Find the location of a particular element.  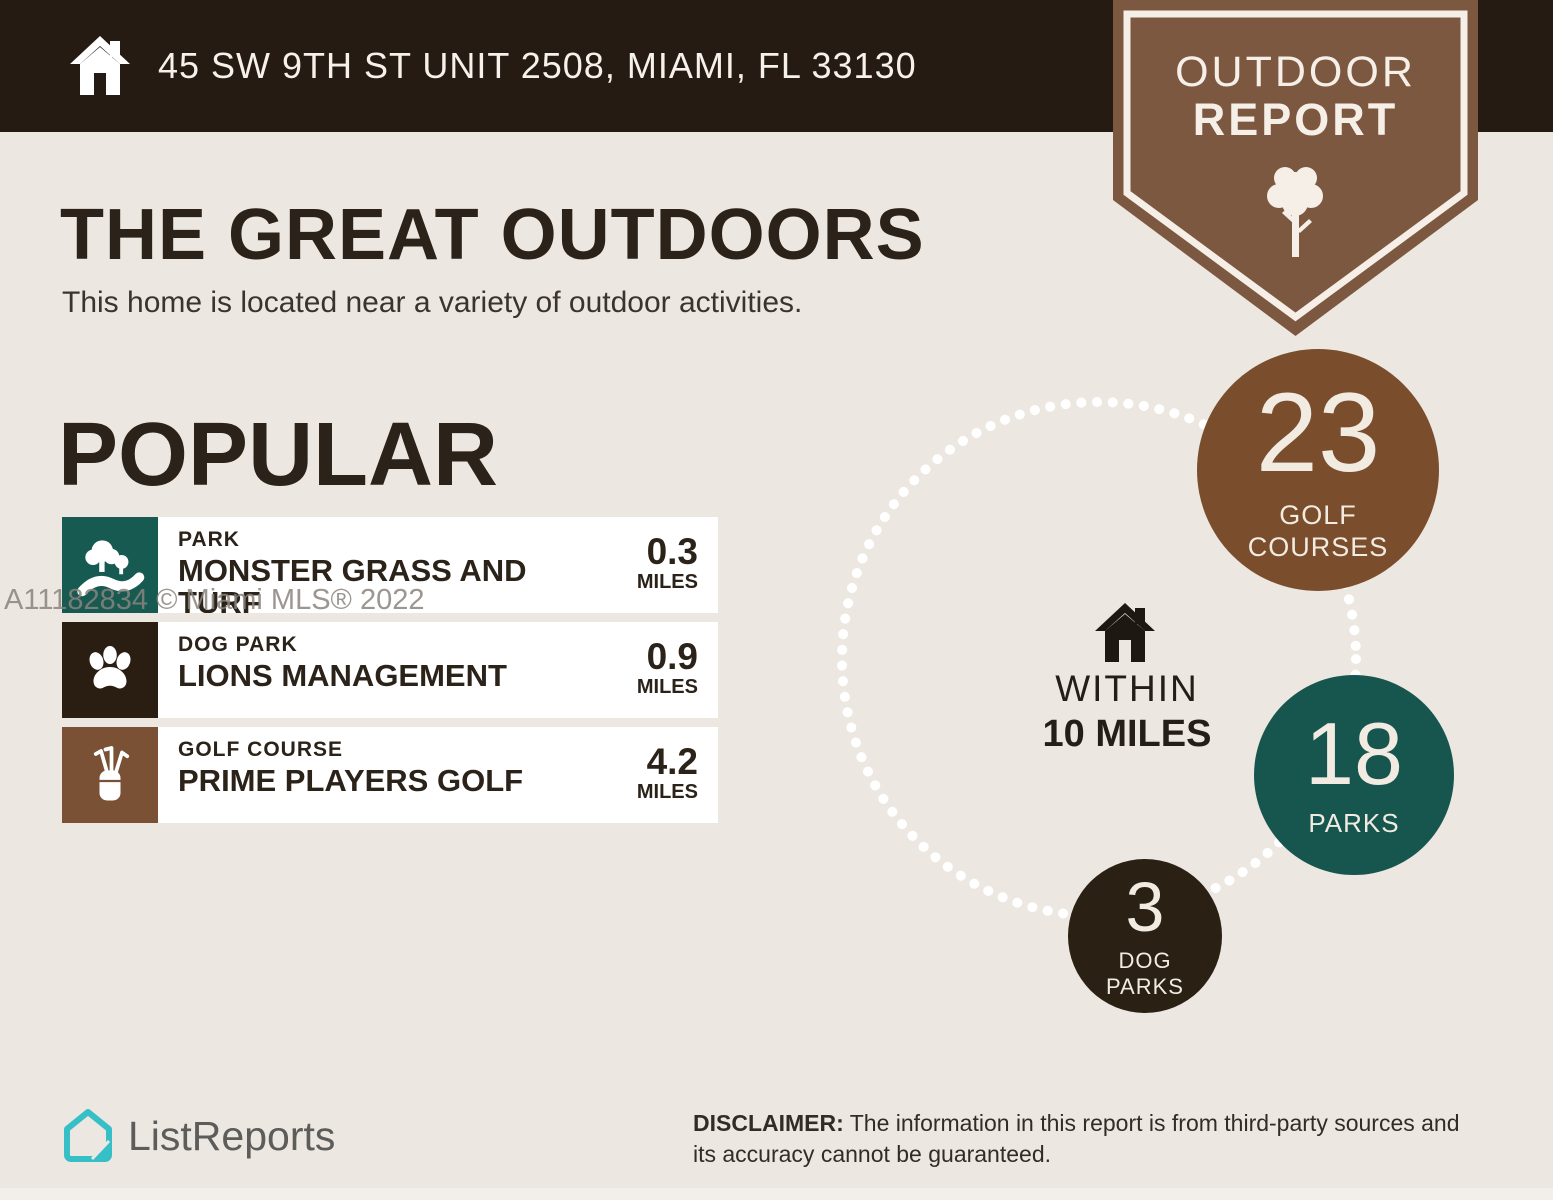

ribbon-shape is located at coordinates (1295, 168).